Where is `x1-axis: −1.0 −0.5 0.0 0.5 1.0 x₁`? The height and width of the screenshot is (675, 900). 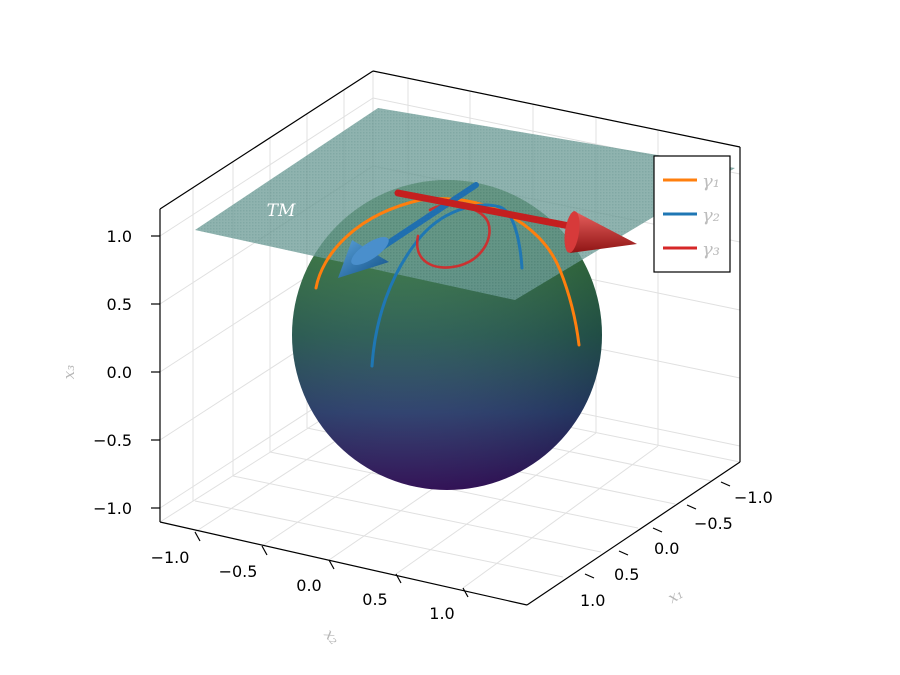
x1-axis: −1.0 −0.5 0.0 0.5 1.0 x₁ is located at coordinates (676, 545).